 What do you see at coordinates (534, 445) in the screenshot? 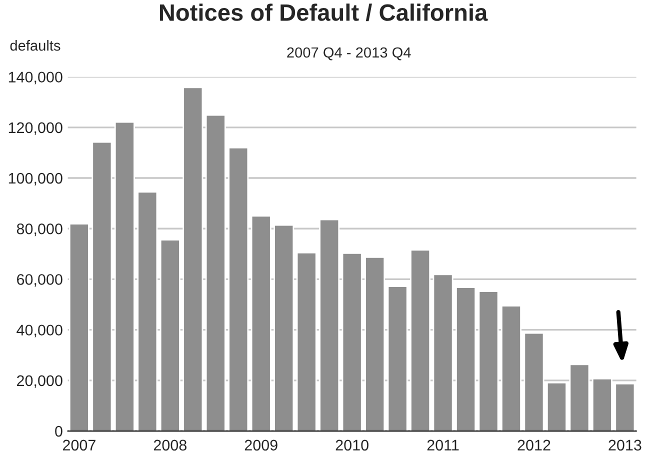
I see `x-tick-label: 2012` at bounding box center [534, 445].